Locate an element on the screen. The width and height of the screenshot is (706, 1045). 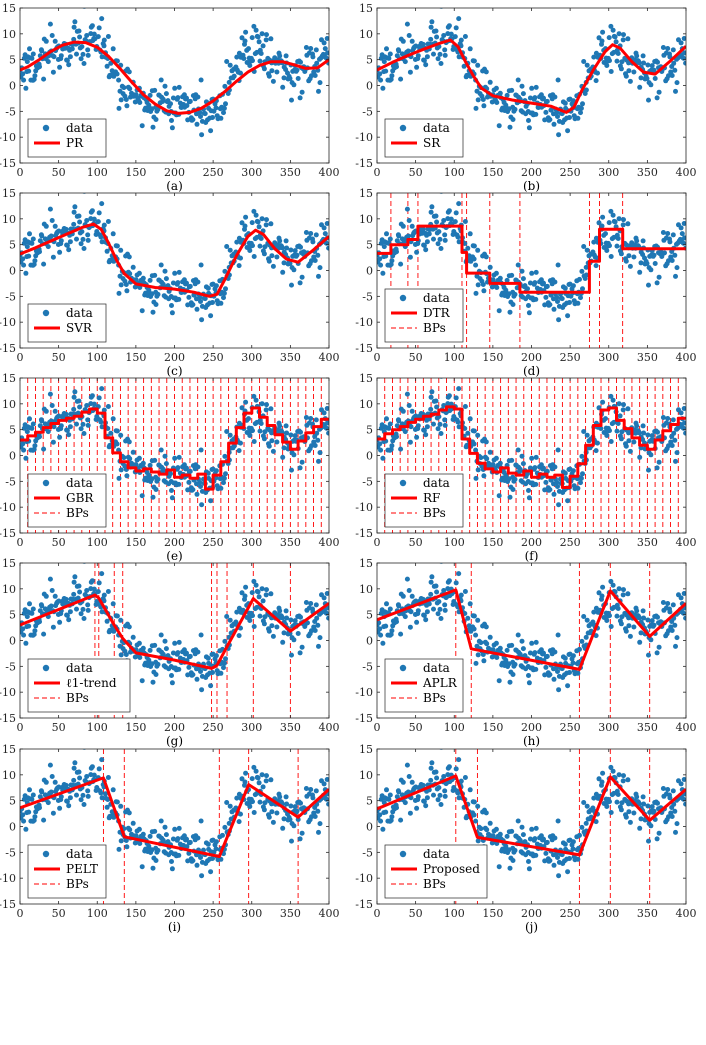
x-tick-label: 200 is located at coordinates (531, 542).